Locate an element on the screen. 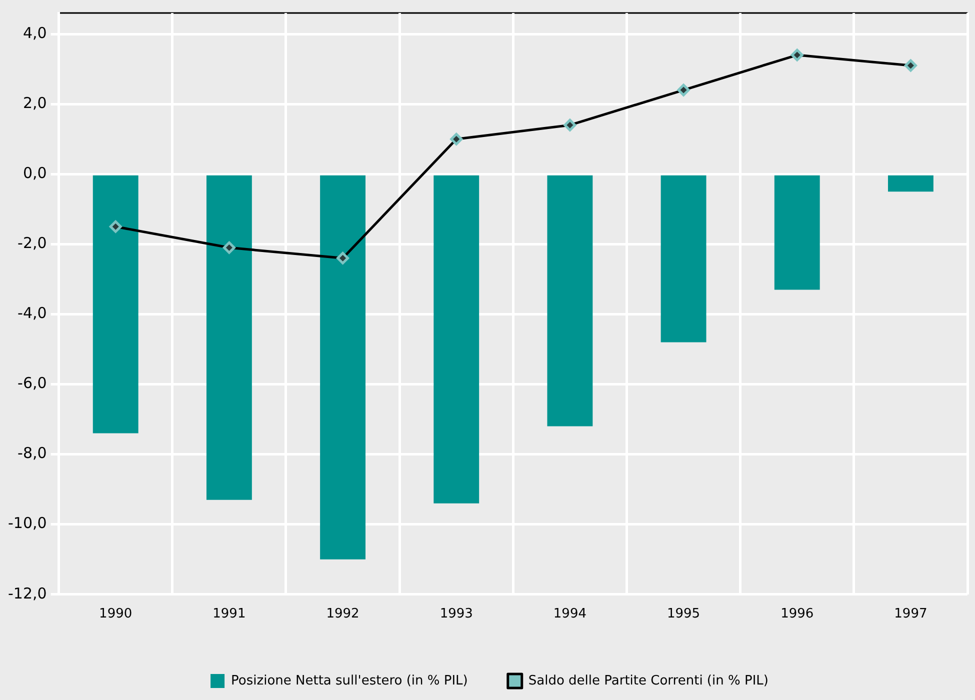 The width and height of the screenshot is (975, 700). y-tick-label: 2,0 is located at coordinates (34, 103).